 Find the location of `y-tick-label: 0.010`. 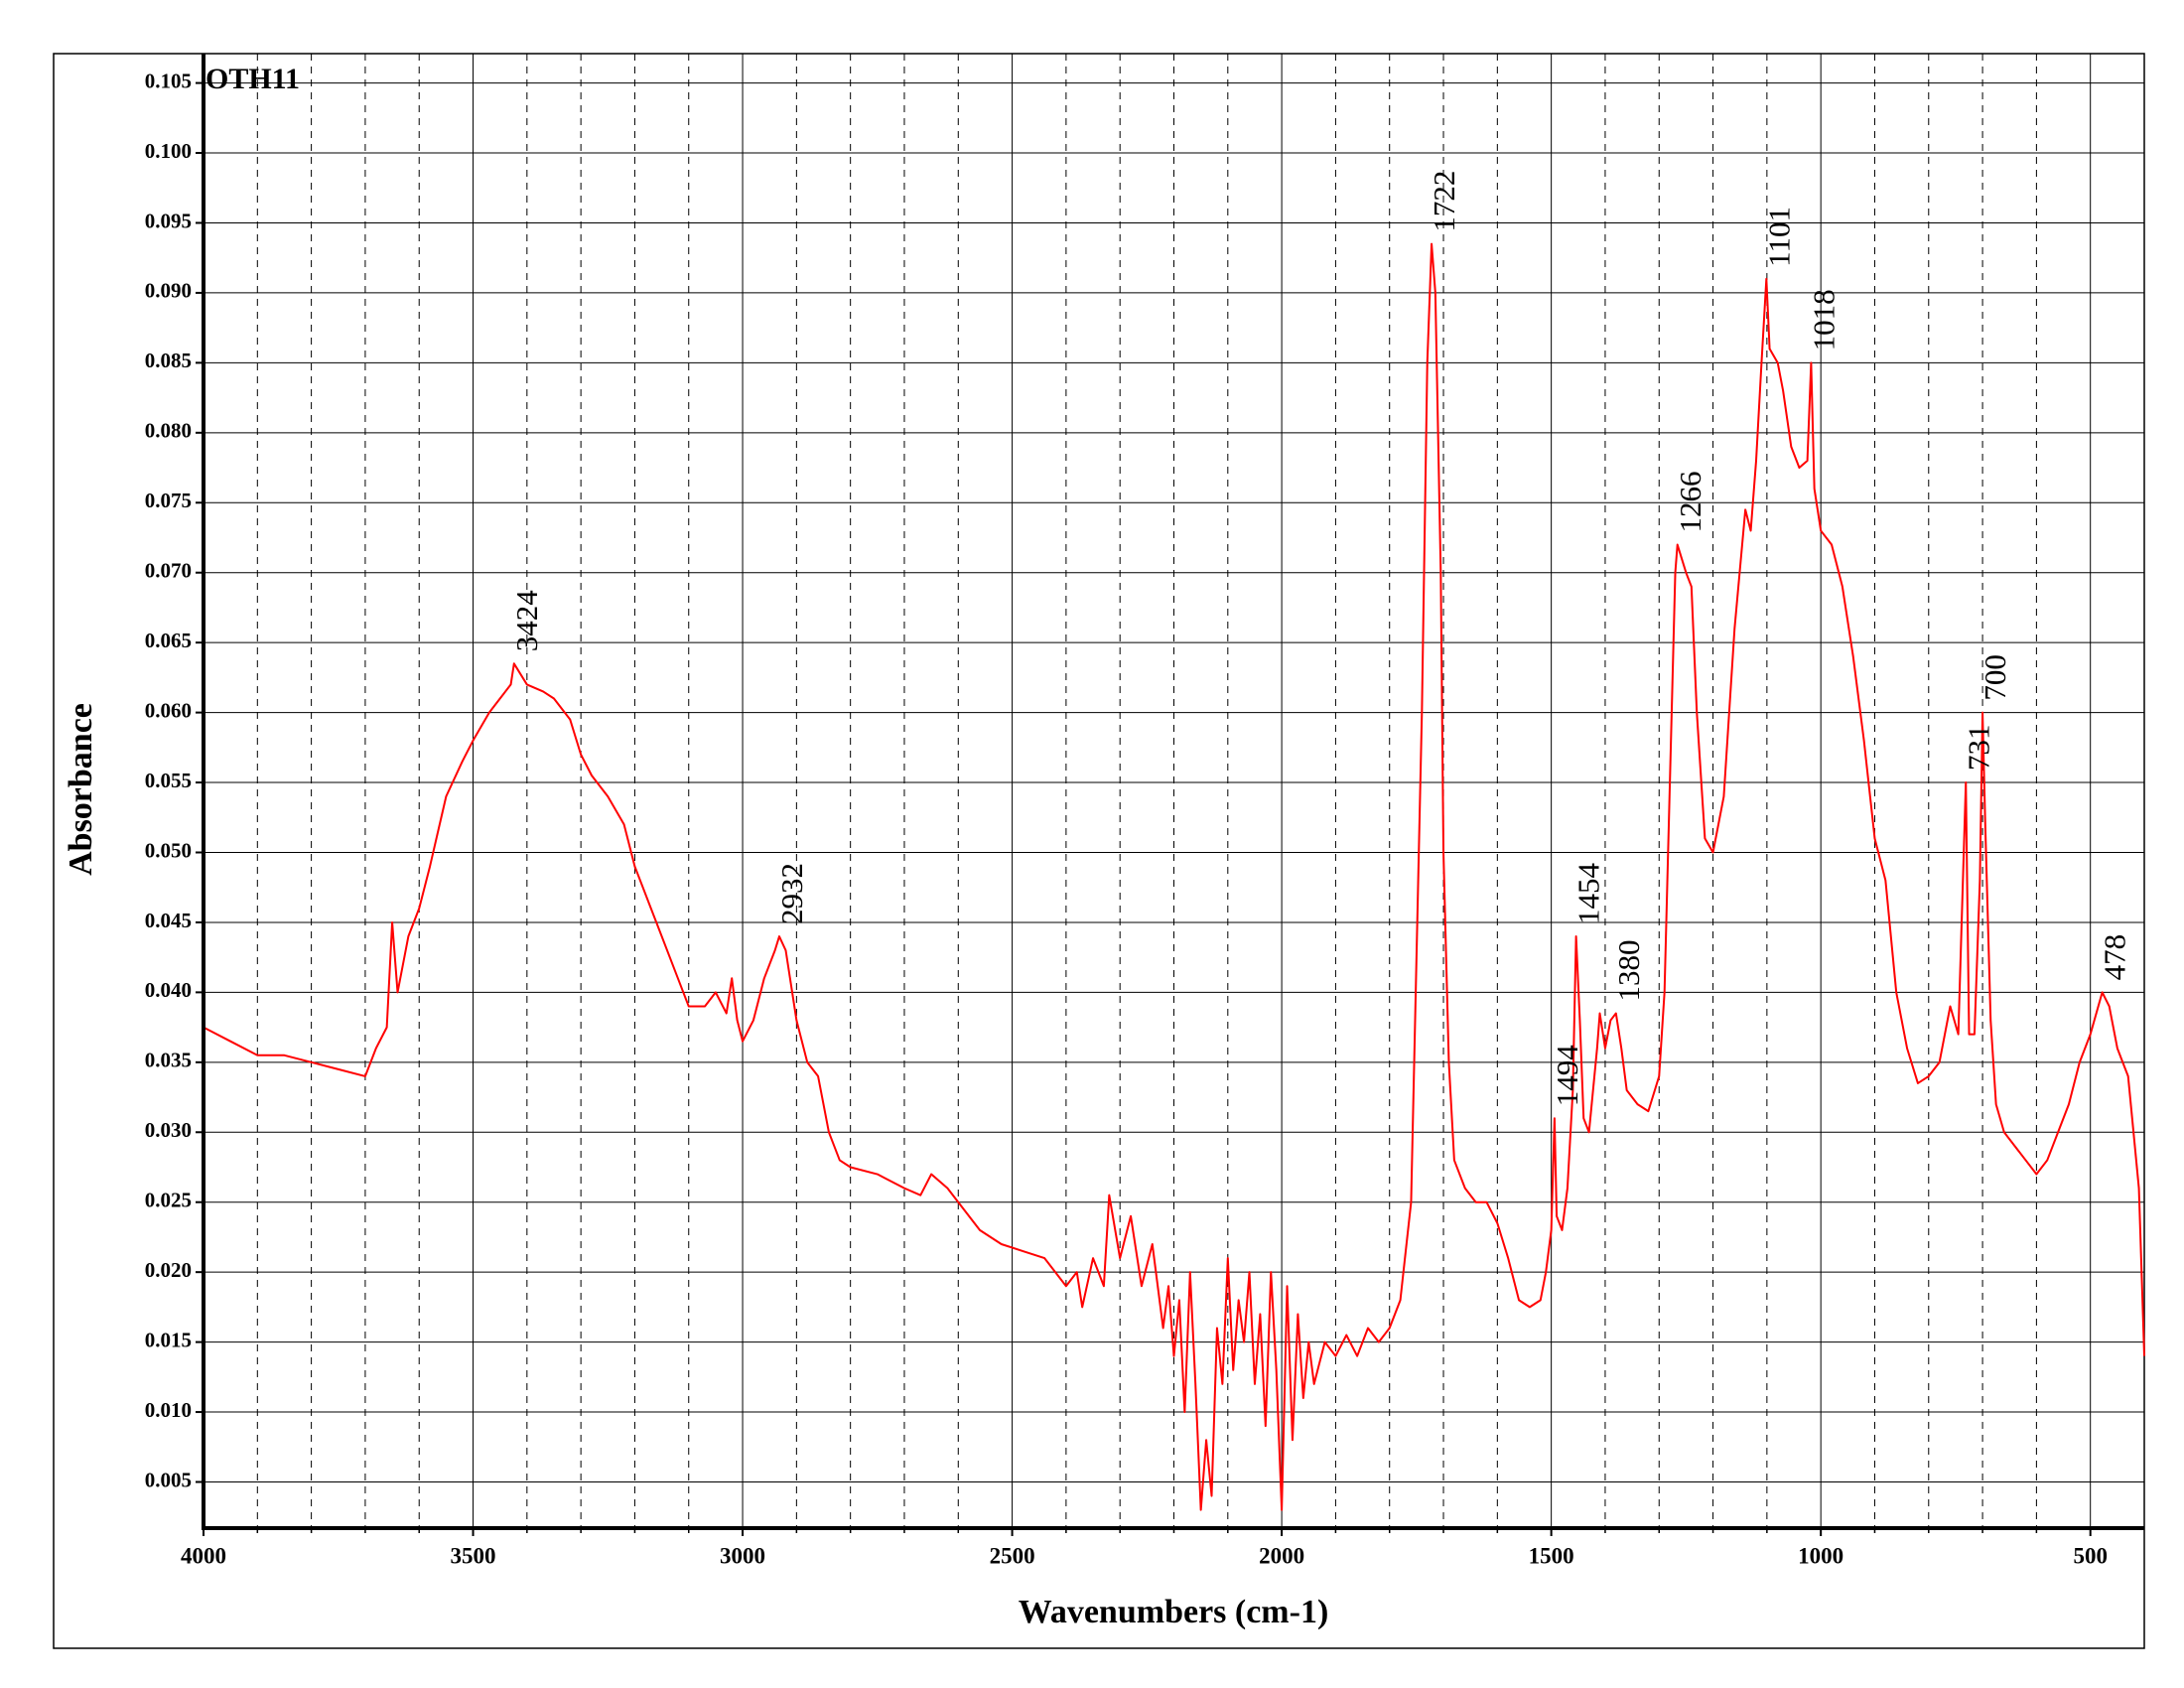

y-tick-label: 0.010 is located at coordinates (168, 1410).